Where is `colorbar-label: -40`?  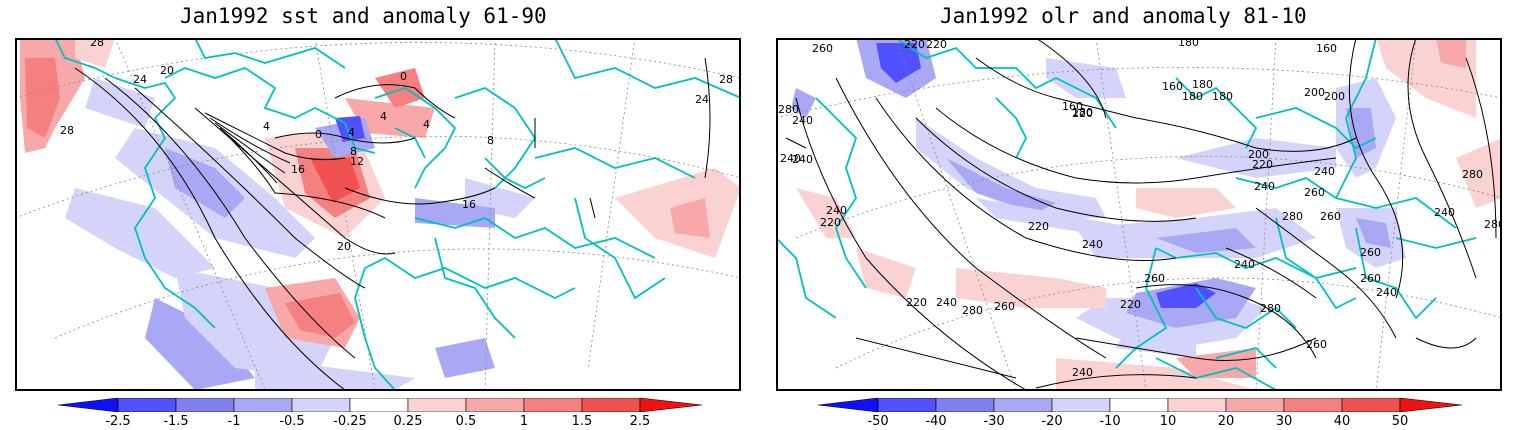
colorbar-label: -40 is located at coordinates (936, 421).